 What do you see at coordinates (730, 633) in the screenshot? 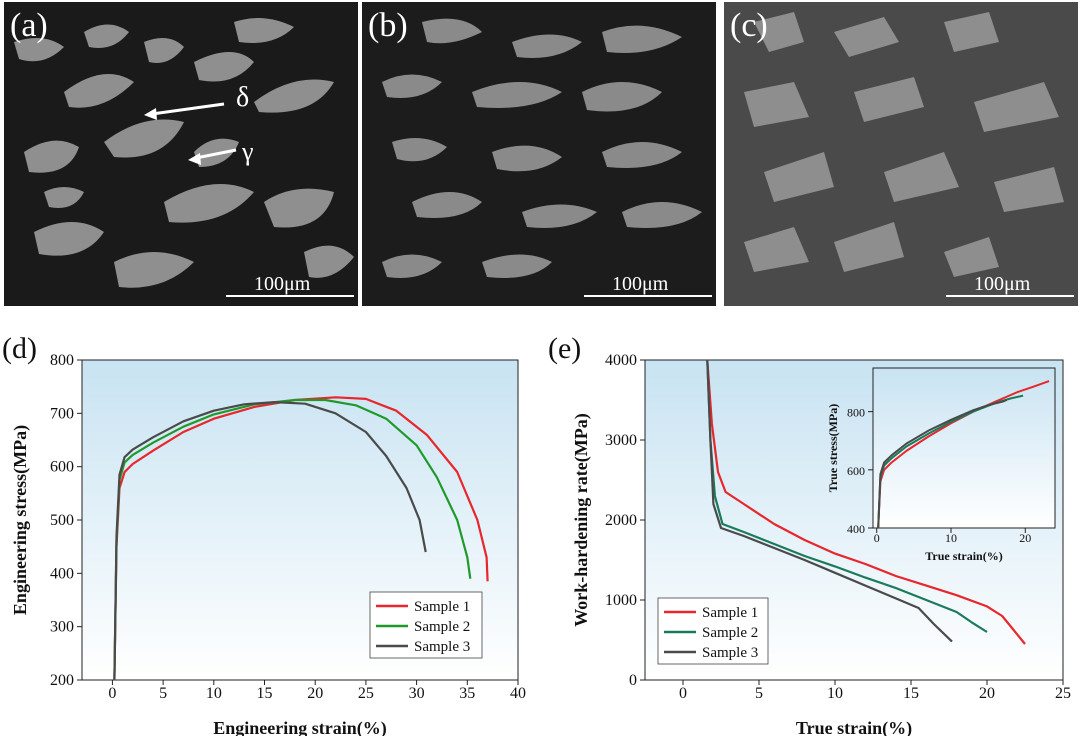
I see `e-legend-label: Sample 2` at bounding box center [730, 633].